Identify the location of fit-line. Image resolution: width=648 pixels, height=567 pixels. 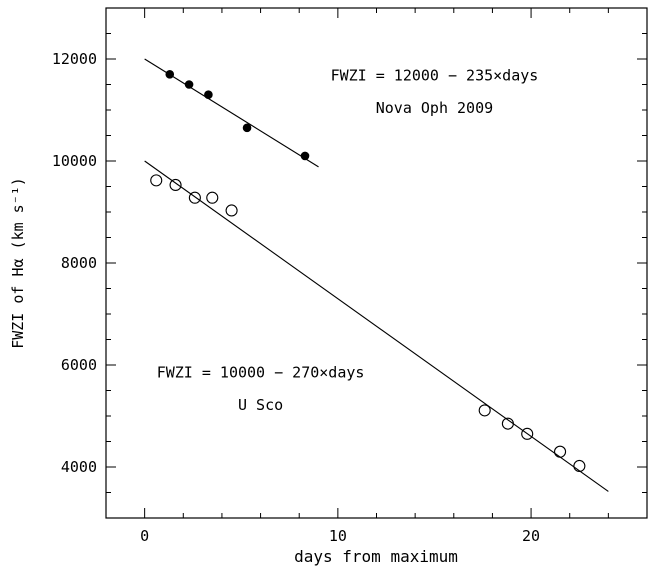
(231, 113).